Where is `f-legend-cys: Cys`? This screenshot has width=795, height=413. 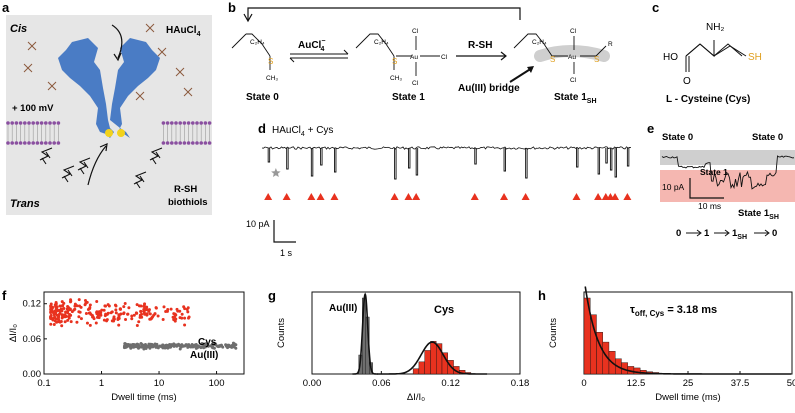 f-legend-cys: Cys is located at coordinates (207, 342).